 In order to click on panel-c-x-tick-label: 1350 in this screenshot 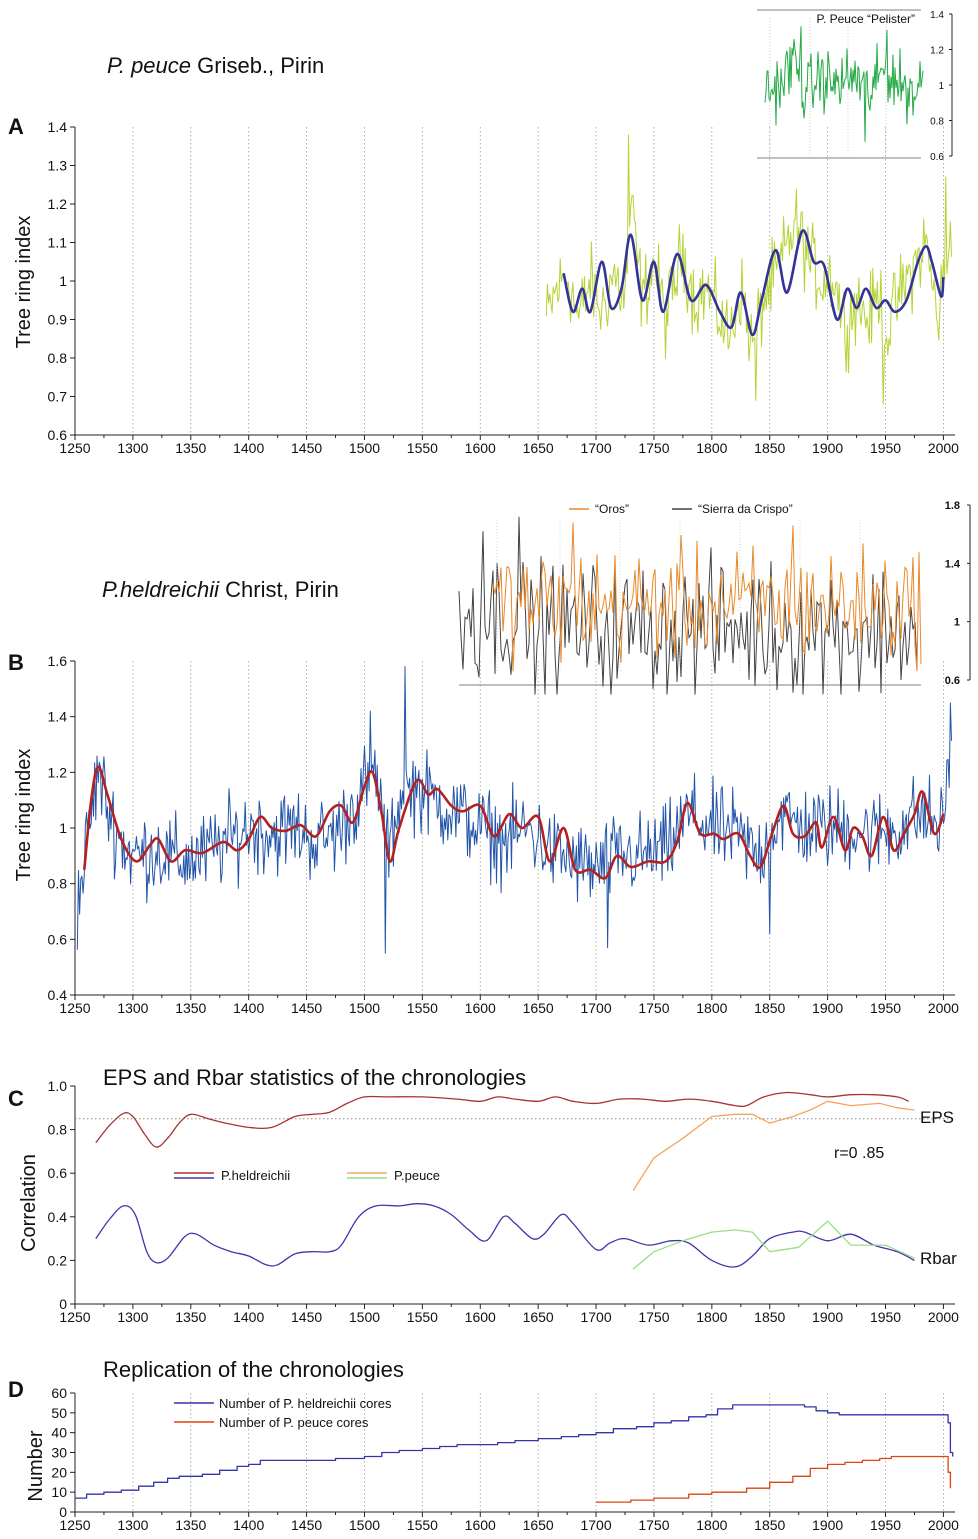, I will do `click(190, 1317)`.